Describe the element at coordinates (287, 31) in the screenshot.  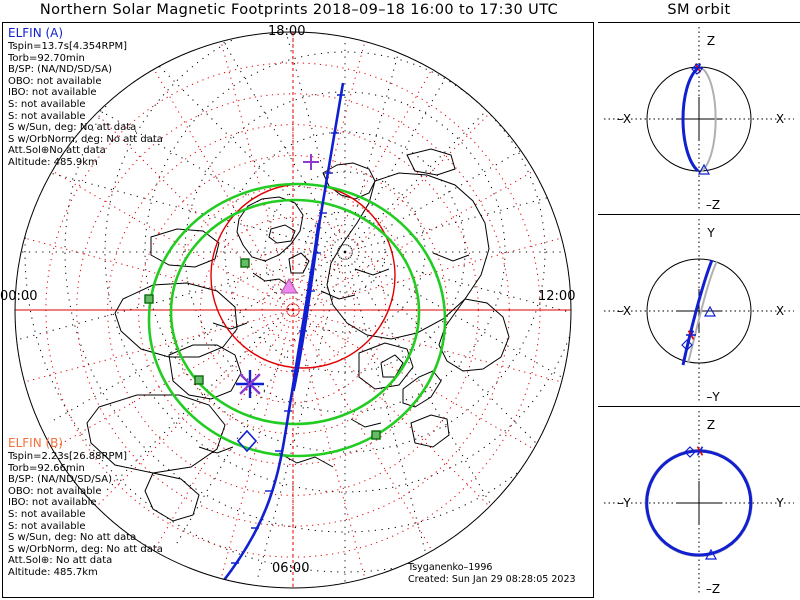
I see `clock-label-top: 18:00` at that location.